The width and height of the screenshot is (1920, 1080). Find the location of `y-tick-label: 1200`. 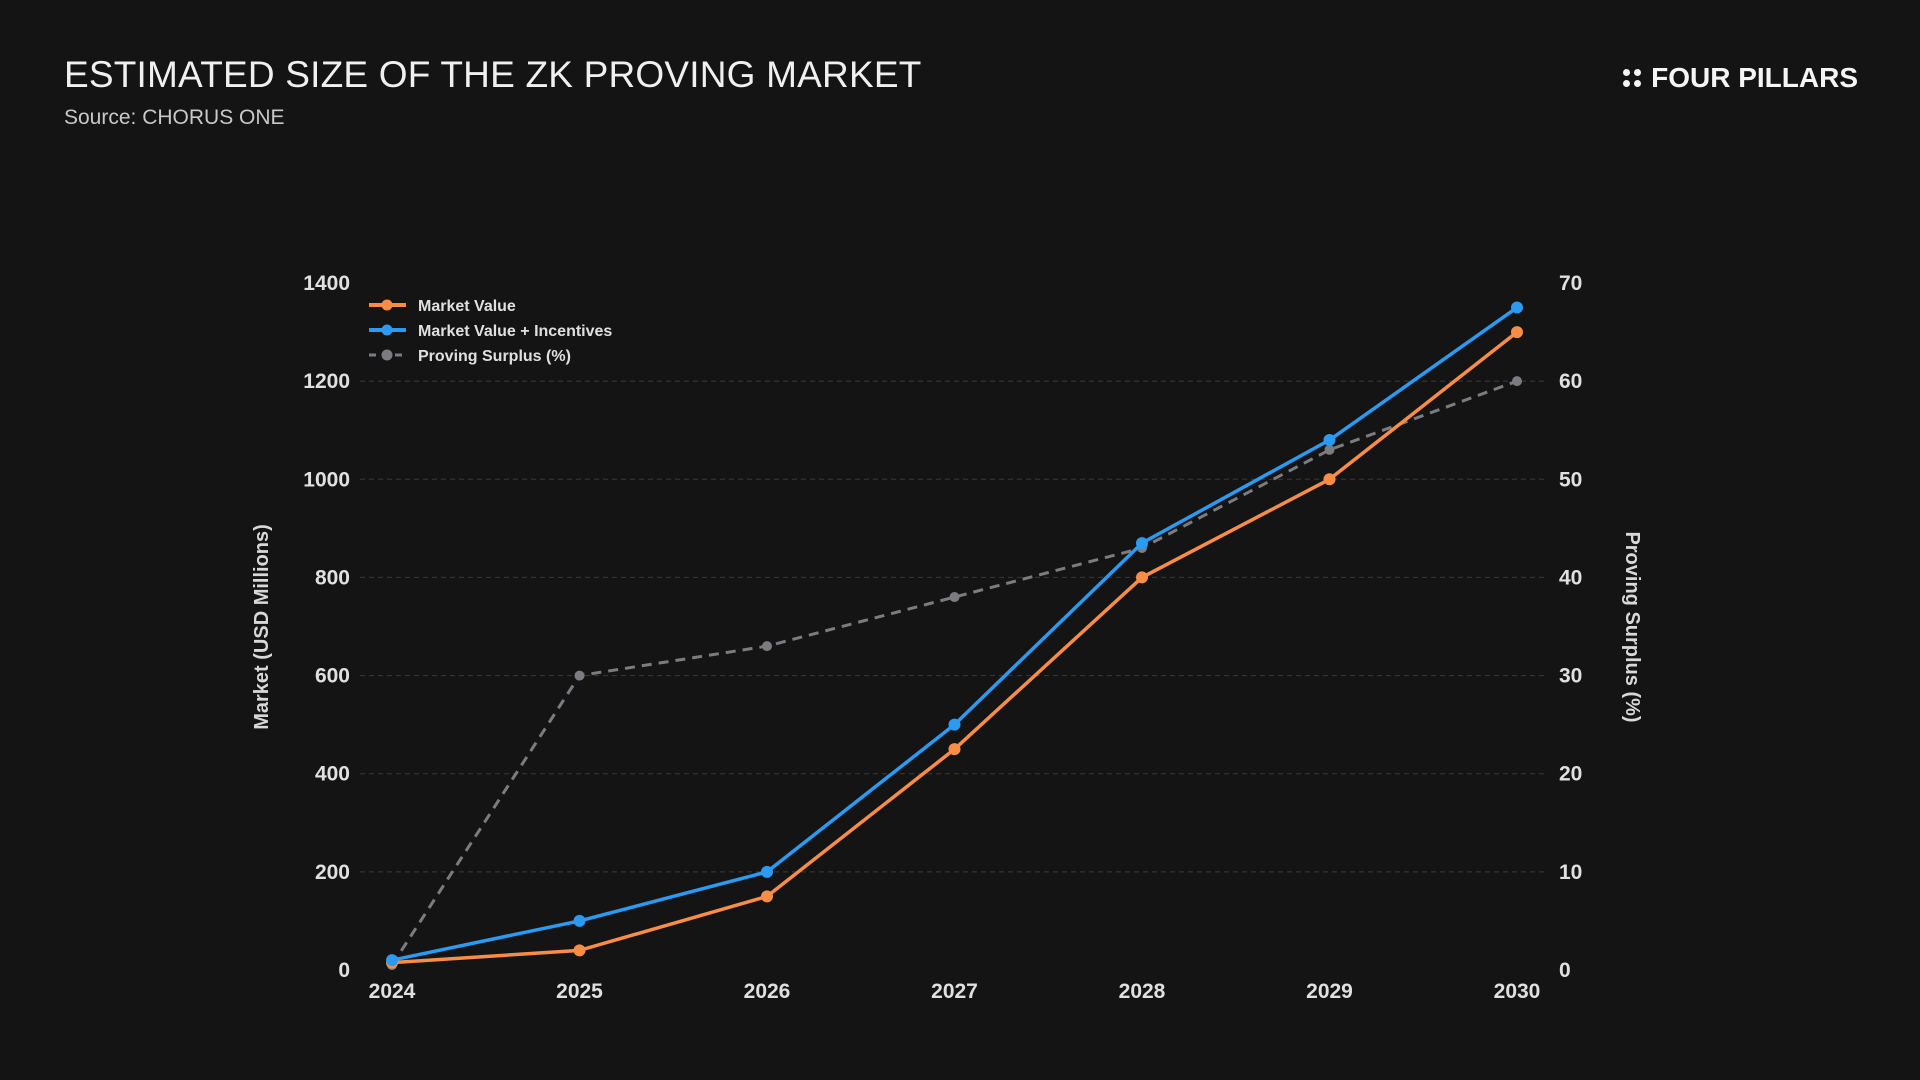

y-tick-label: 1200 is located at coordinates (326, 381).